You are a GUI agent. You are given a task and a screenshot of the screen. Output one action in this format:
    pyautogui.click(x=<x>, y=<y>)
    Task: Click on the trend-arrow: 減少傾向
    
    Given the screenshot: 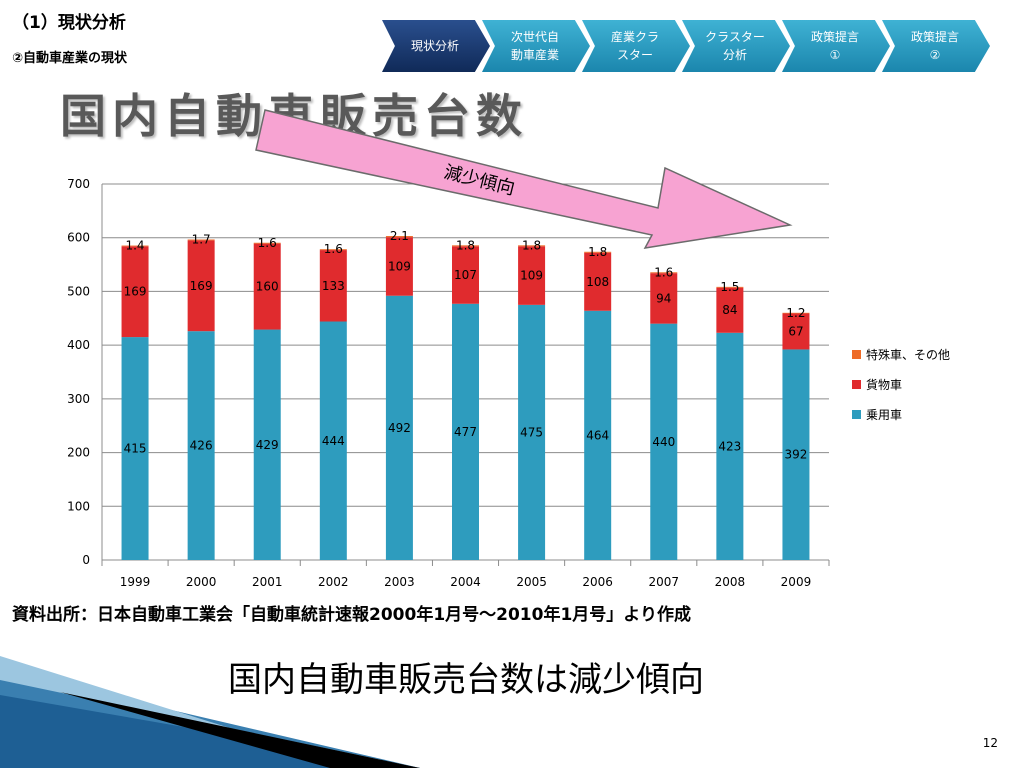 What is the action you would take?
    pyautogui.click(x=524, y=179)
    